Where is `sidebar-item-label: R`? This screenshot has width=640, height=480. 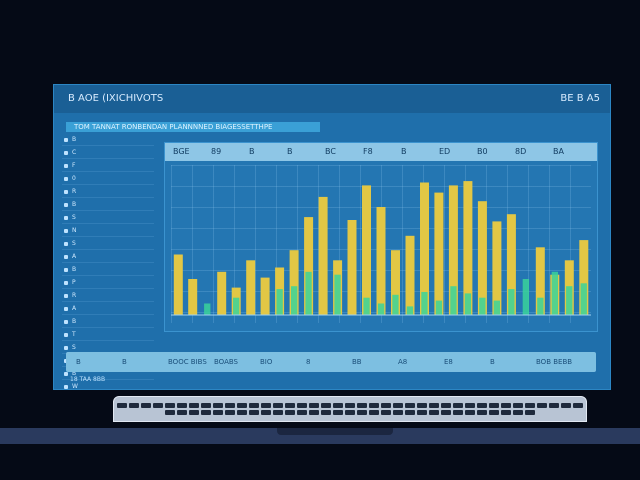
sidebar-item-label: R is located at coordinates (74, 295).